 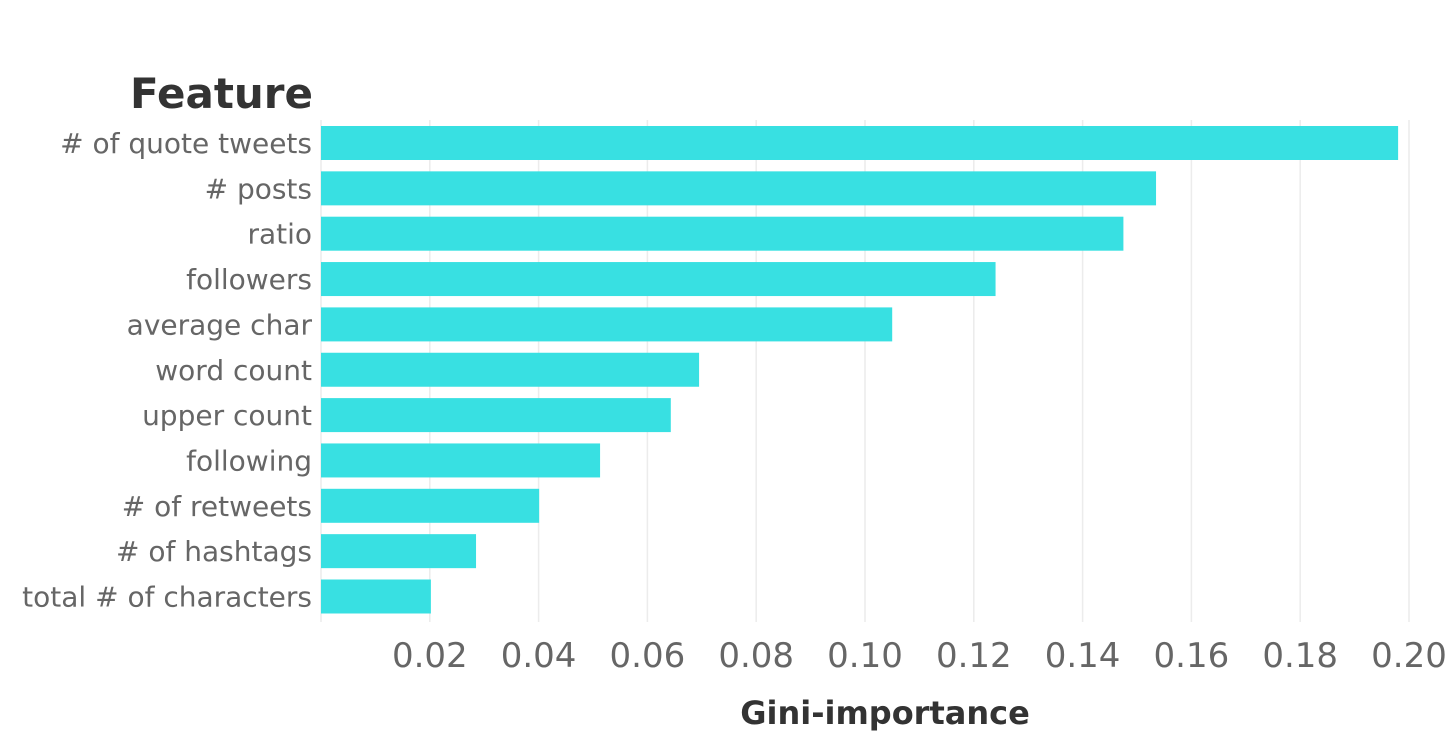 I want to click on category-label: ratio, so click(x=279, y=234).